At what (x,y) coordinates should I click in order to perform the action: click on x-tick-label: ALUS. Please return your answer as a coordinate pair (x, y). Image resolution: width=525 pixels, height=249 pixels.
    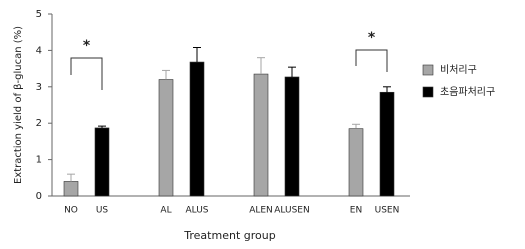
    Looking at the image, I should click on (196, 211).